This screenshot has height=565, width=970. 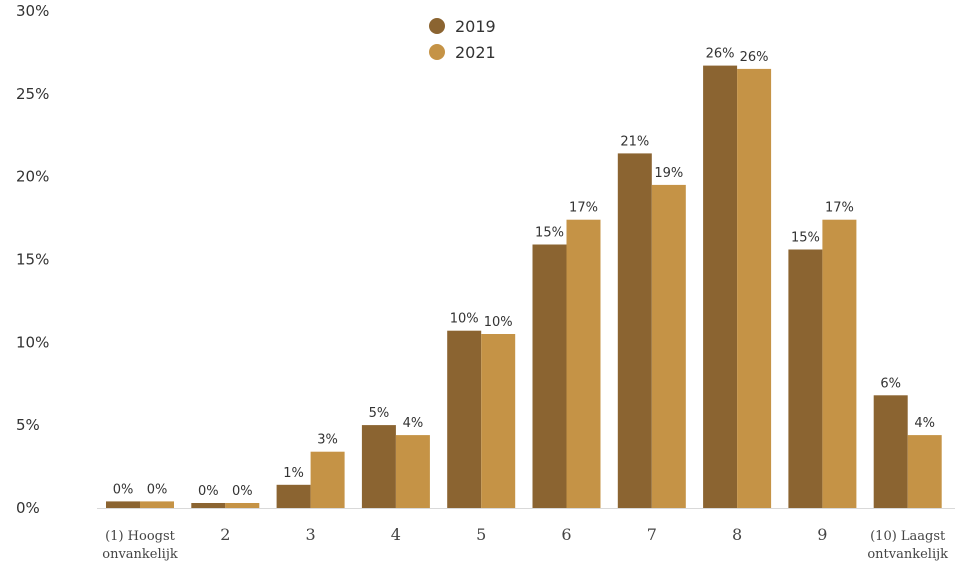 I want to click on x-tick-label: 8, so click(x=737, y=534).